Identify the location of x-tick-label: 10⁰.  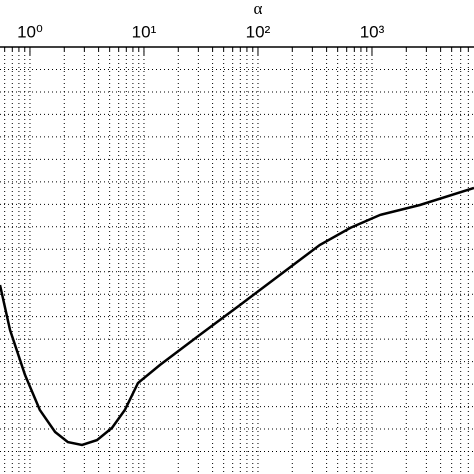
(30, 31).